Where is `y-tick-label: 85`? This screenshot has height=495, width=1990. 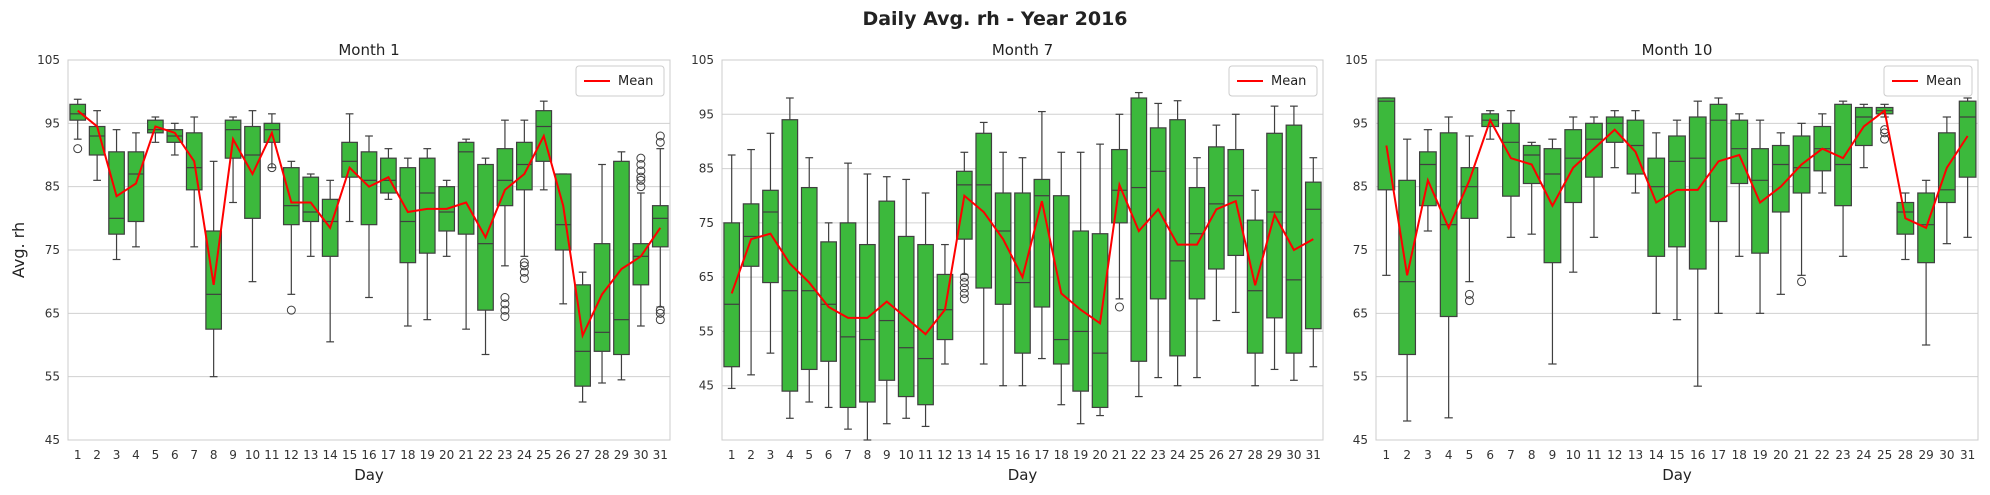 y-tick-label: 85 is located at coordinates (52, 187).